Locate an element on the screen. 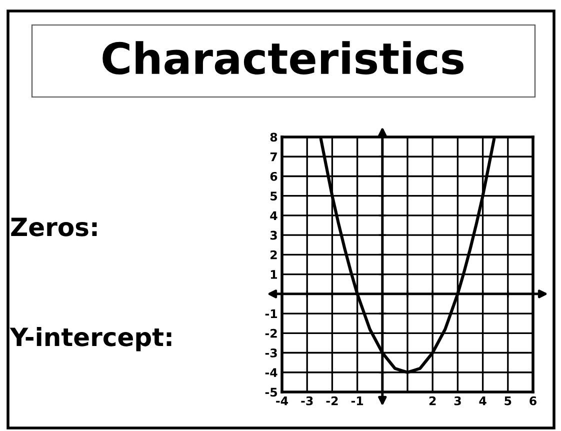  y-tick-label: -4 is located at coordinates (271, 372).